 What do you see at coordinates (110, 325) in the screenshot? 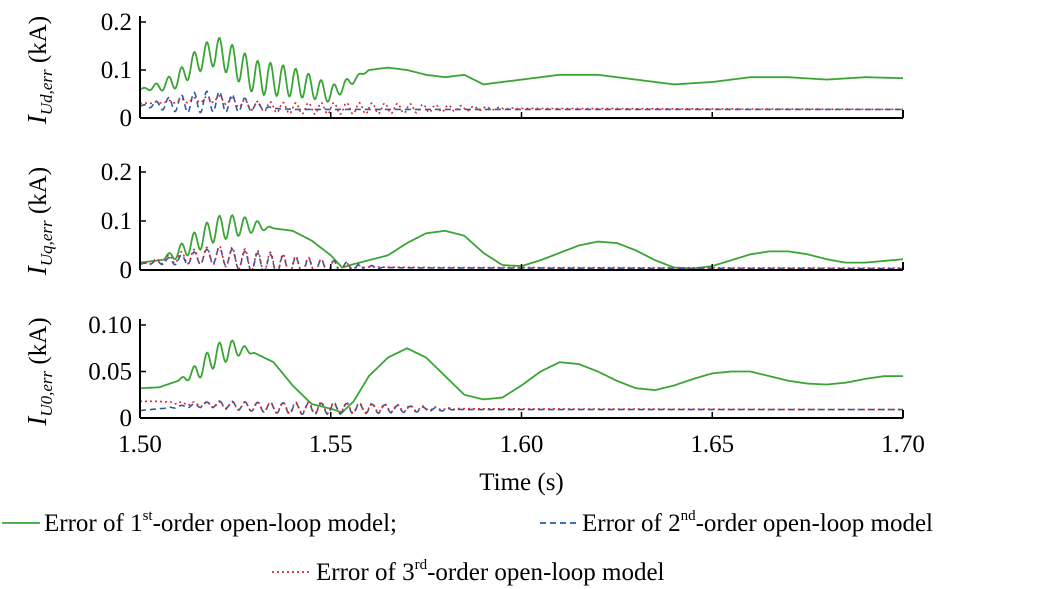
I see `y-tick-label: 0.10` at bounding box center [110, 325].